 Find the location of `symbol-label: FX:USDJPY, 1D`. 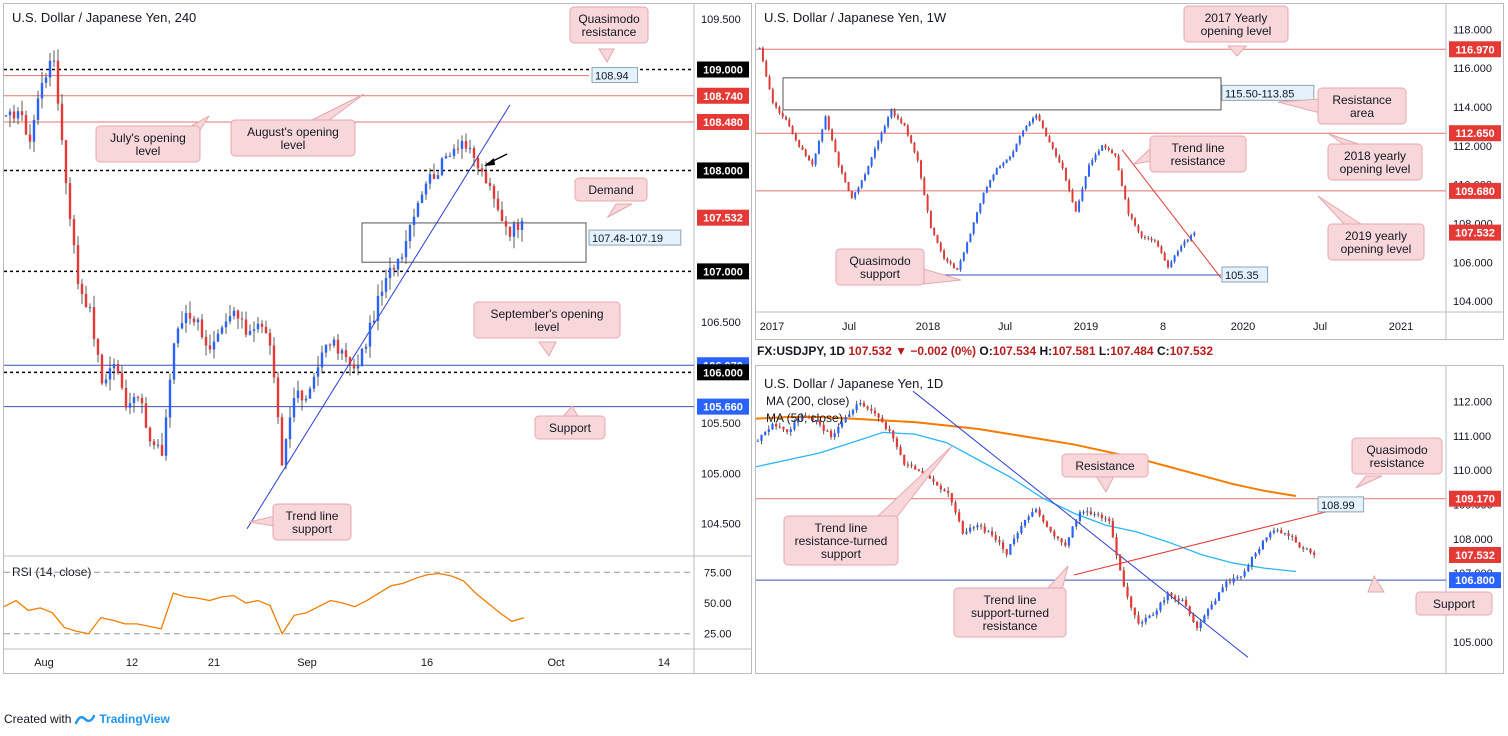

symbol-label: FX:USDJPY, 1D is located at coordinates (801, 351).